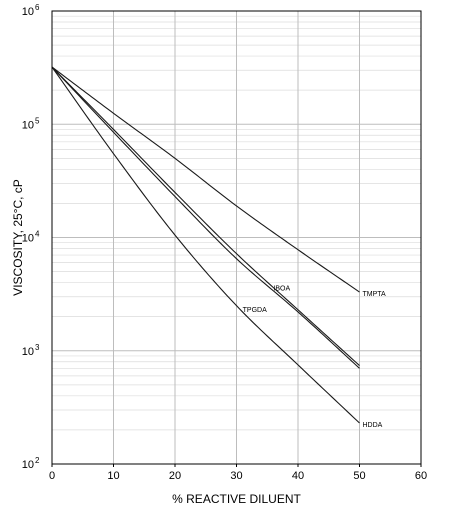 The image size is (452, 519). What do you see at coordinates (314, 357) in the screenshot?
I see `series-labels: TMPTA IBOA TPGDA HDDA` at bounding box center [314, 357].